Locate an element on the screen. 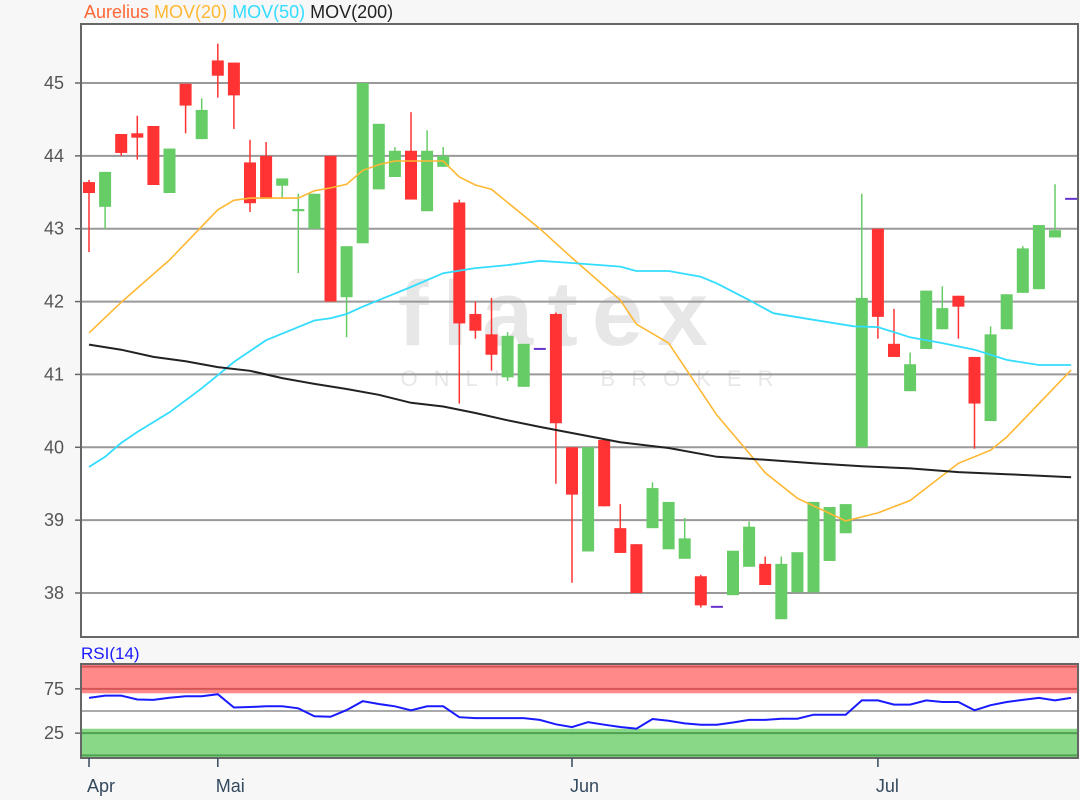  legend-ma200: MOV(200) is located at coordinates (352, 12).